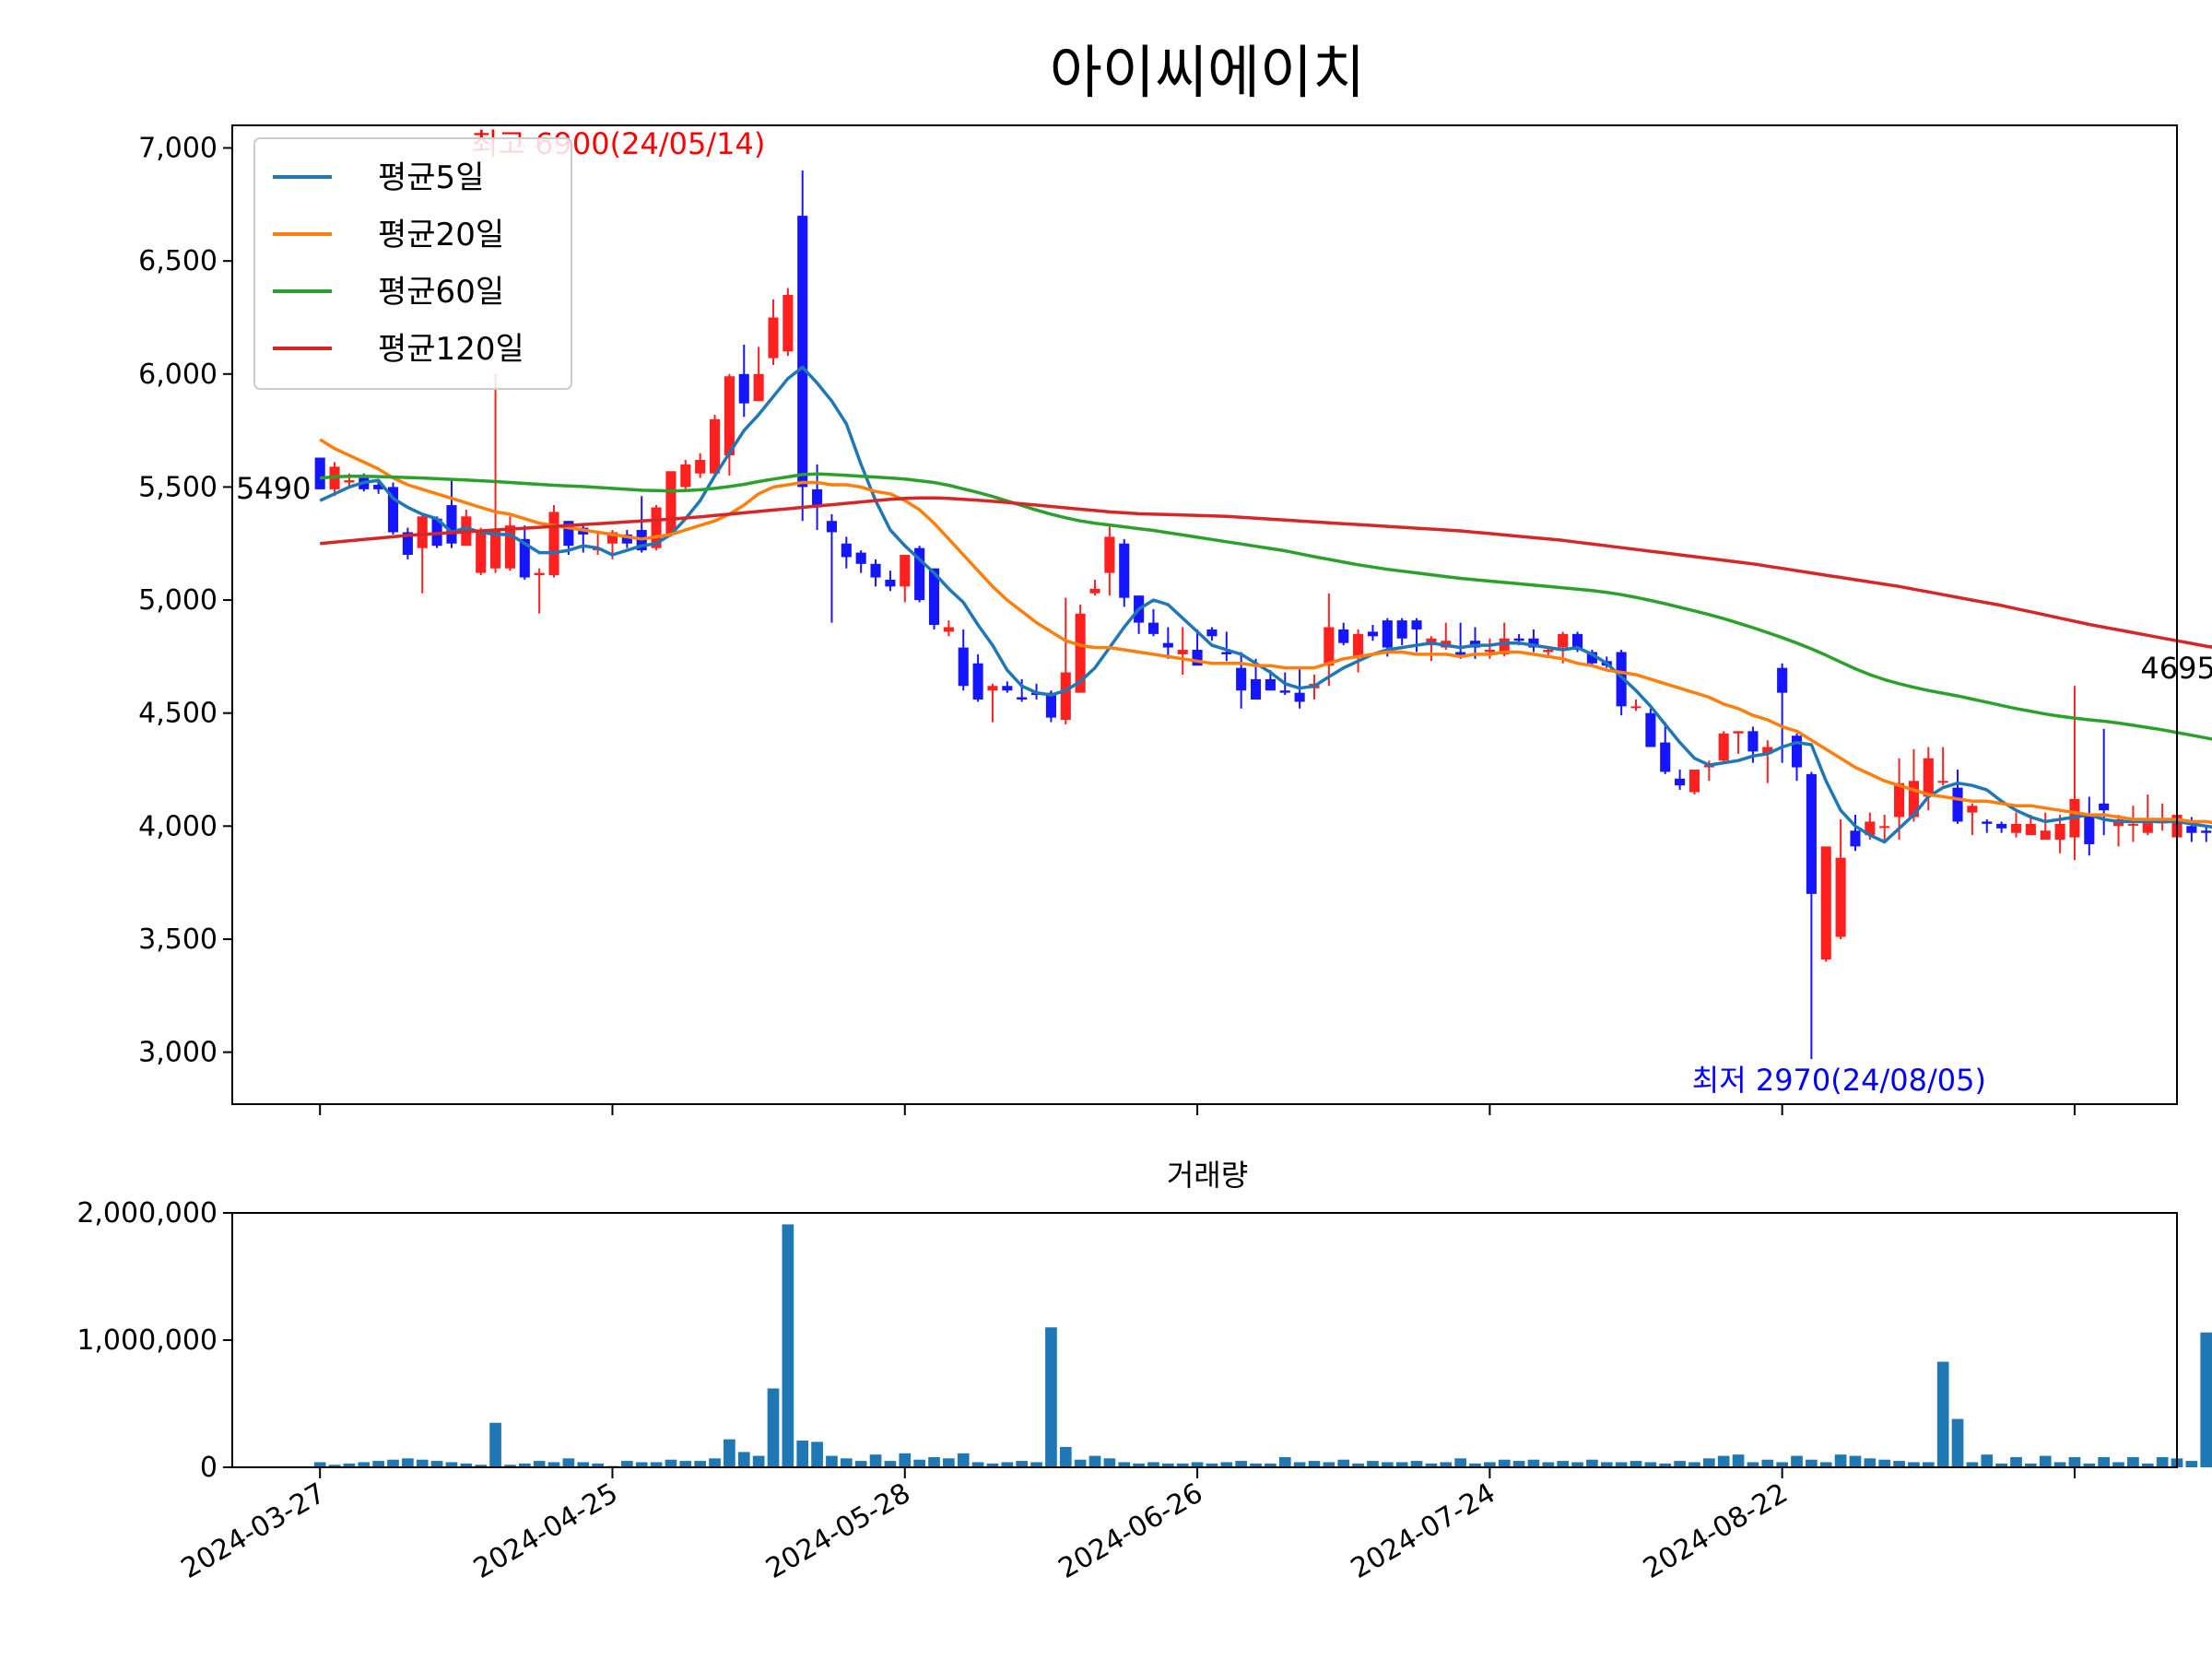 This screenshot has height=1659, width=2212. I want to click on legend-label: 평균20일, so click(441, 235).